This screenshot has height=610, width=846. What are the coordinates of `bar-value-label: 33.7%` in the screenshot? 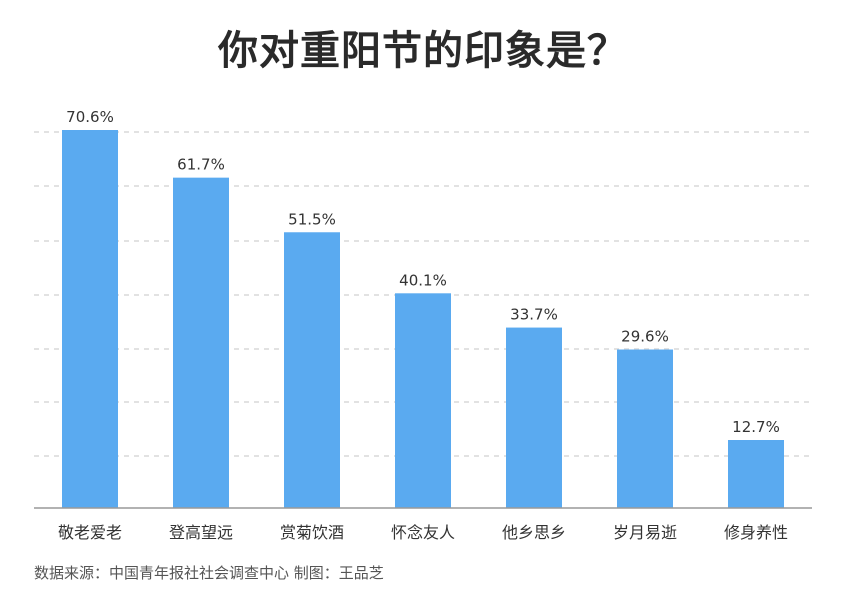 It's located at (534, 315).